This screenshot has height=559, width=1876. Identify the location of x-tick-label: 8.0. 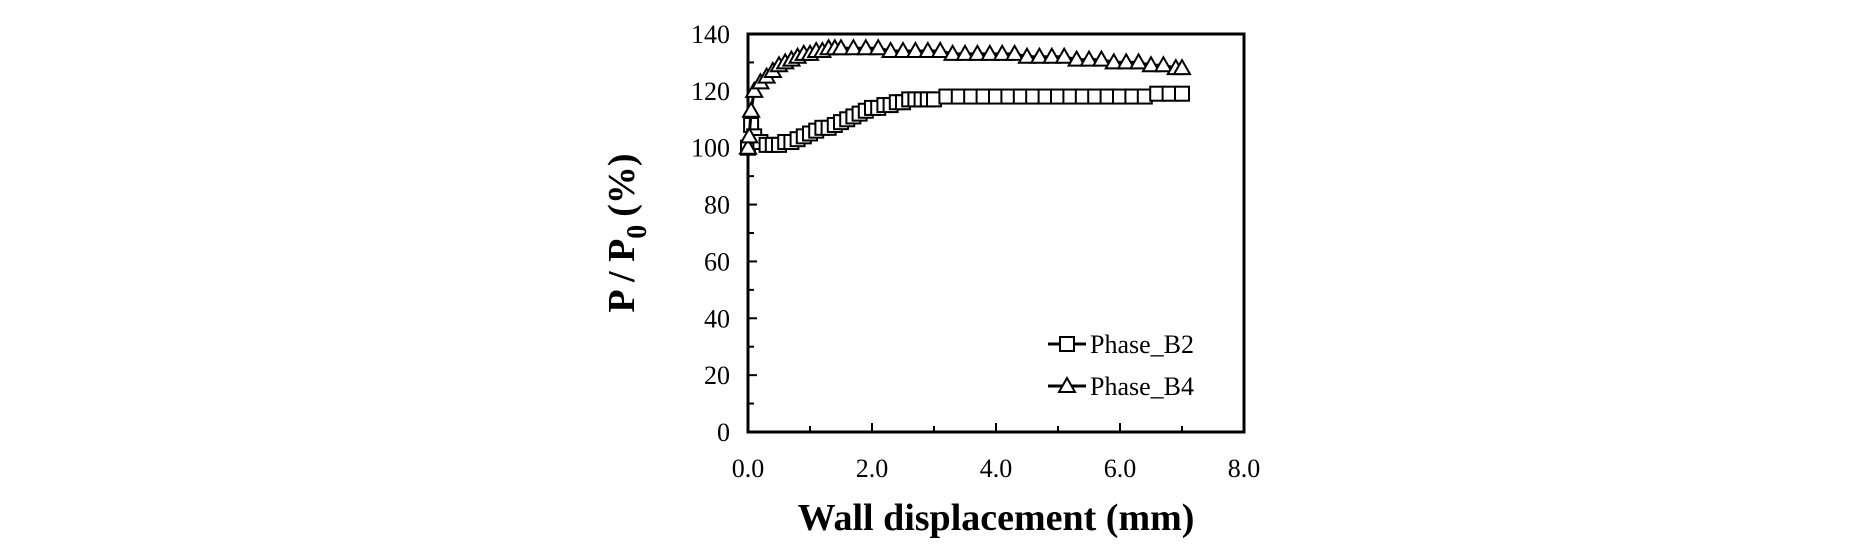
(1244, 468).